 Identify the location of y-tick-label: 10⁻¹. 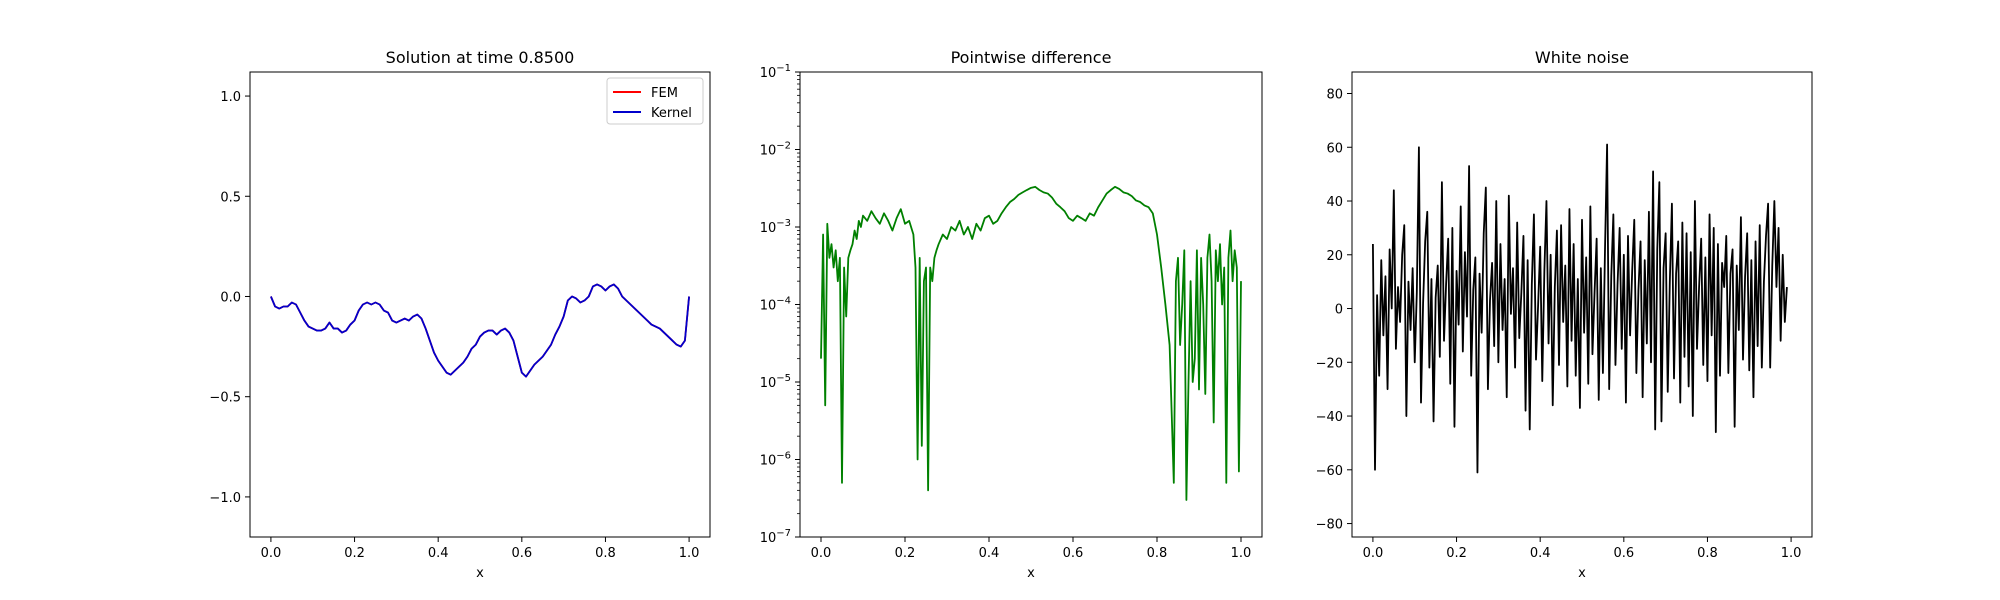
(775, 72).